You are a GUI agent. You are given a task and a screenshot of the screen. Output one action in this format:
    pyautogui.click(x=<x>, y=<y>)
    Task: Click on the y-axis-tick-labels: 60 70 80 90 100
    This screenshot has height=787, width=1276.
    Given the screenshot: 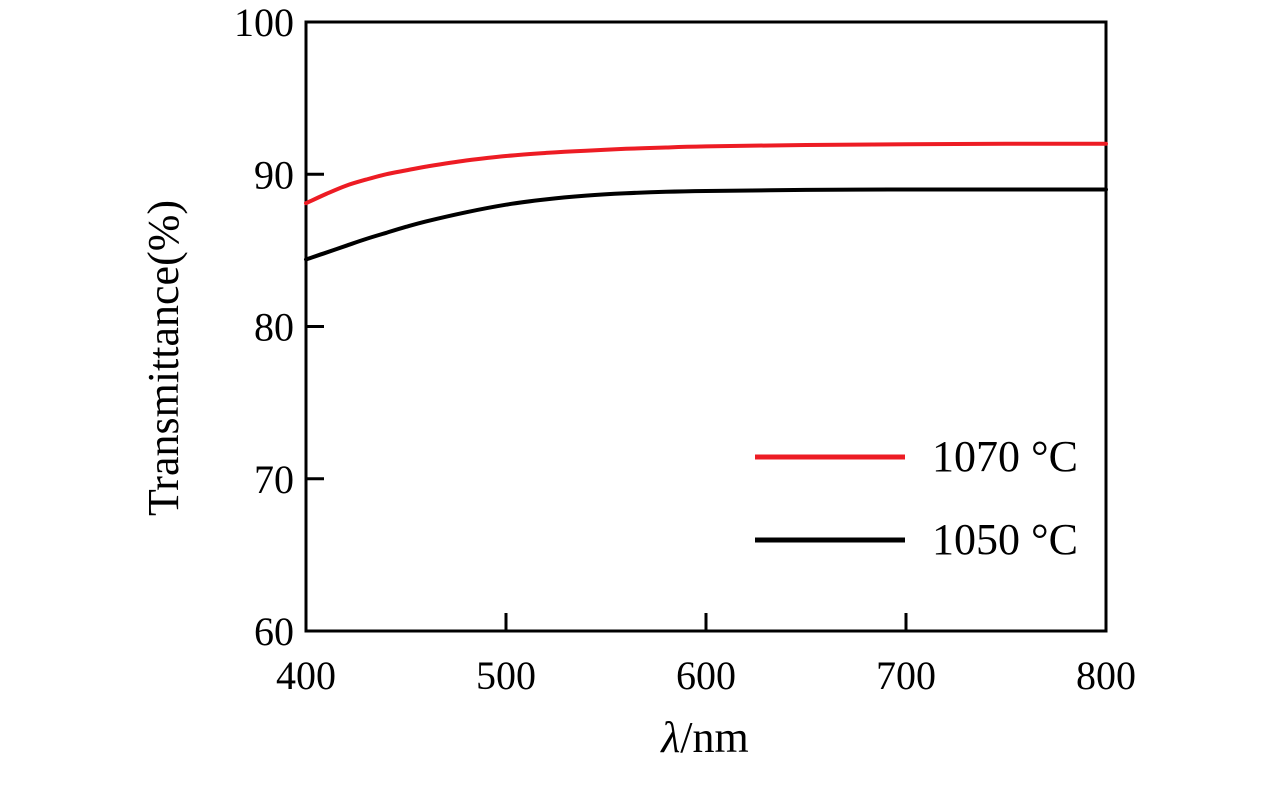 What is the action you would take?
    pyautogui.click(x=264, y=327)
    